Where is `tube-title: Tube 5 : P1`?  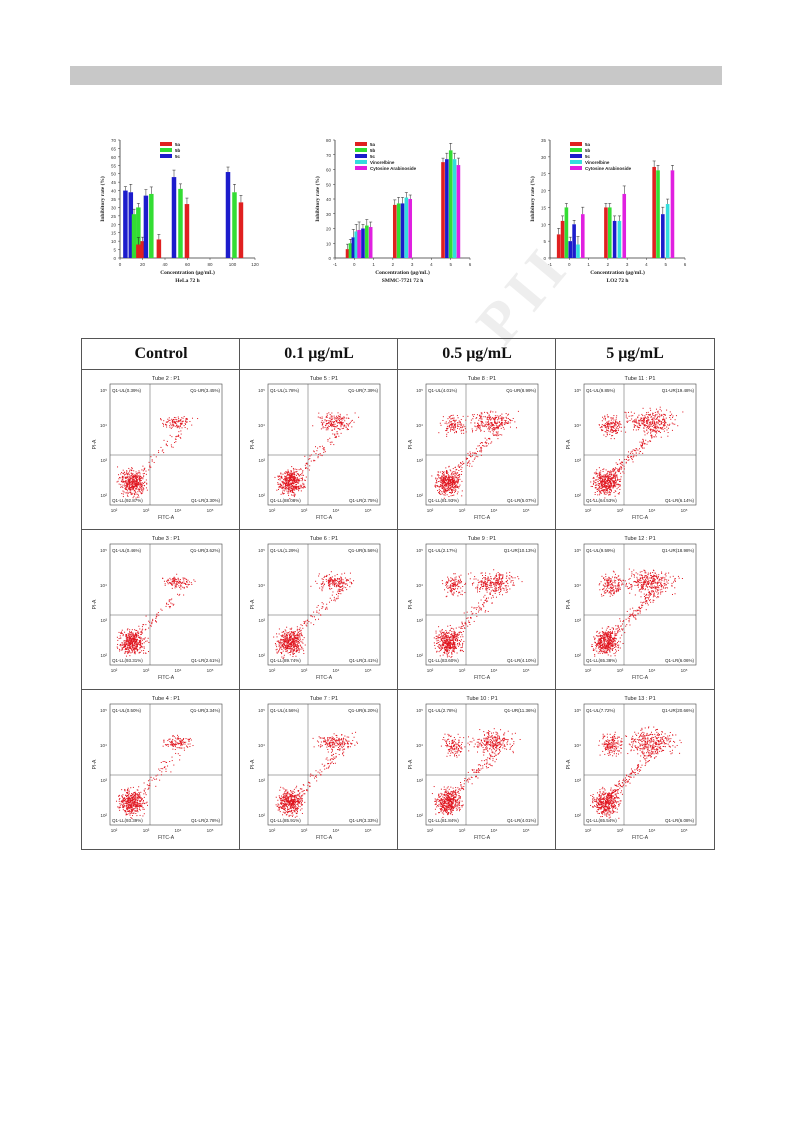
tube-title: Tube 5 : P1 is located at coordinates (324, 379).